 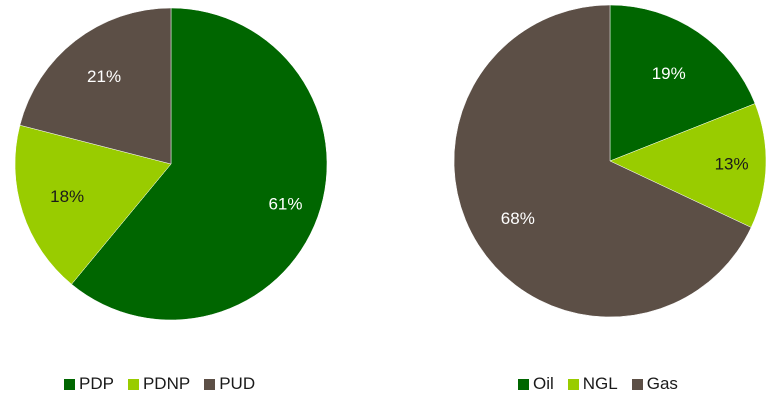 I want to click on legend-product-mix: Oil NGL Gas, so click(x=598, y=384).